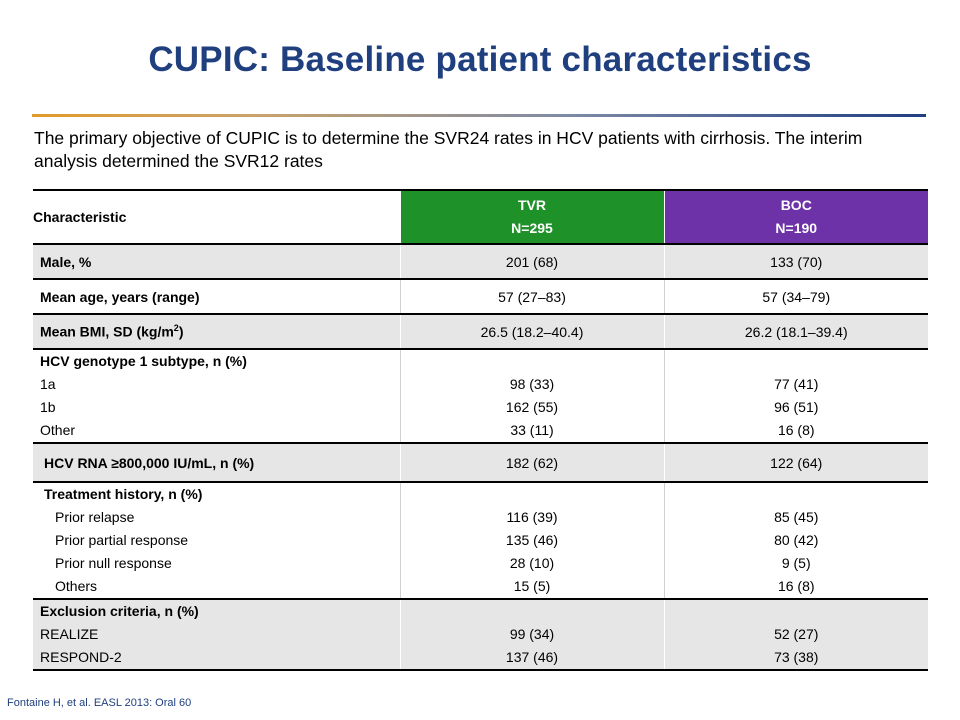 This screenshot has width=960, height=720. I want to click on row-exclusion-tvr: 99 (34) 137 (46), so click(531, 634).